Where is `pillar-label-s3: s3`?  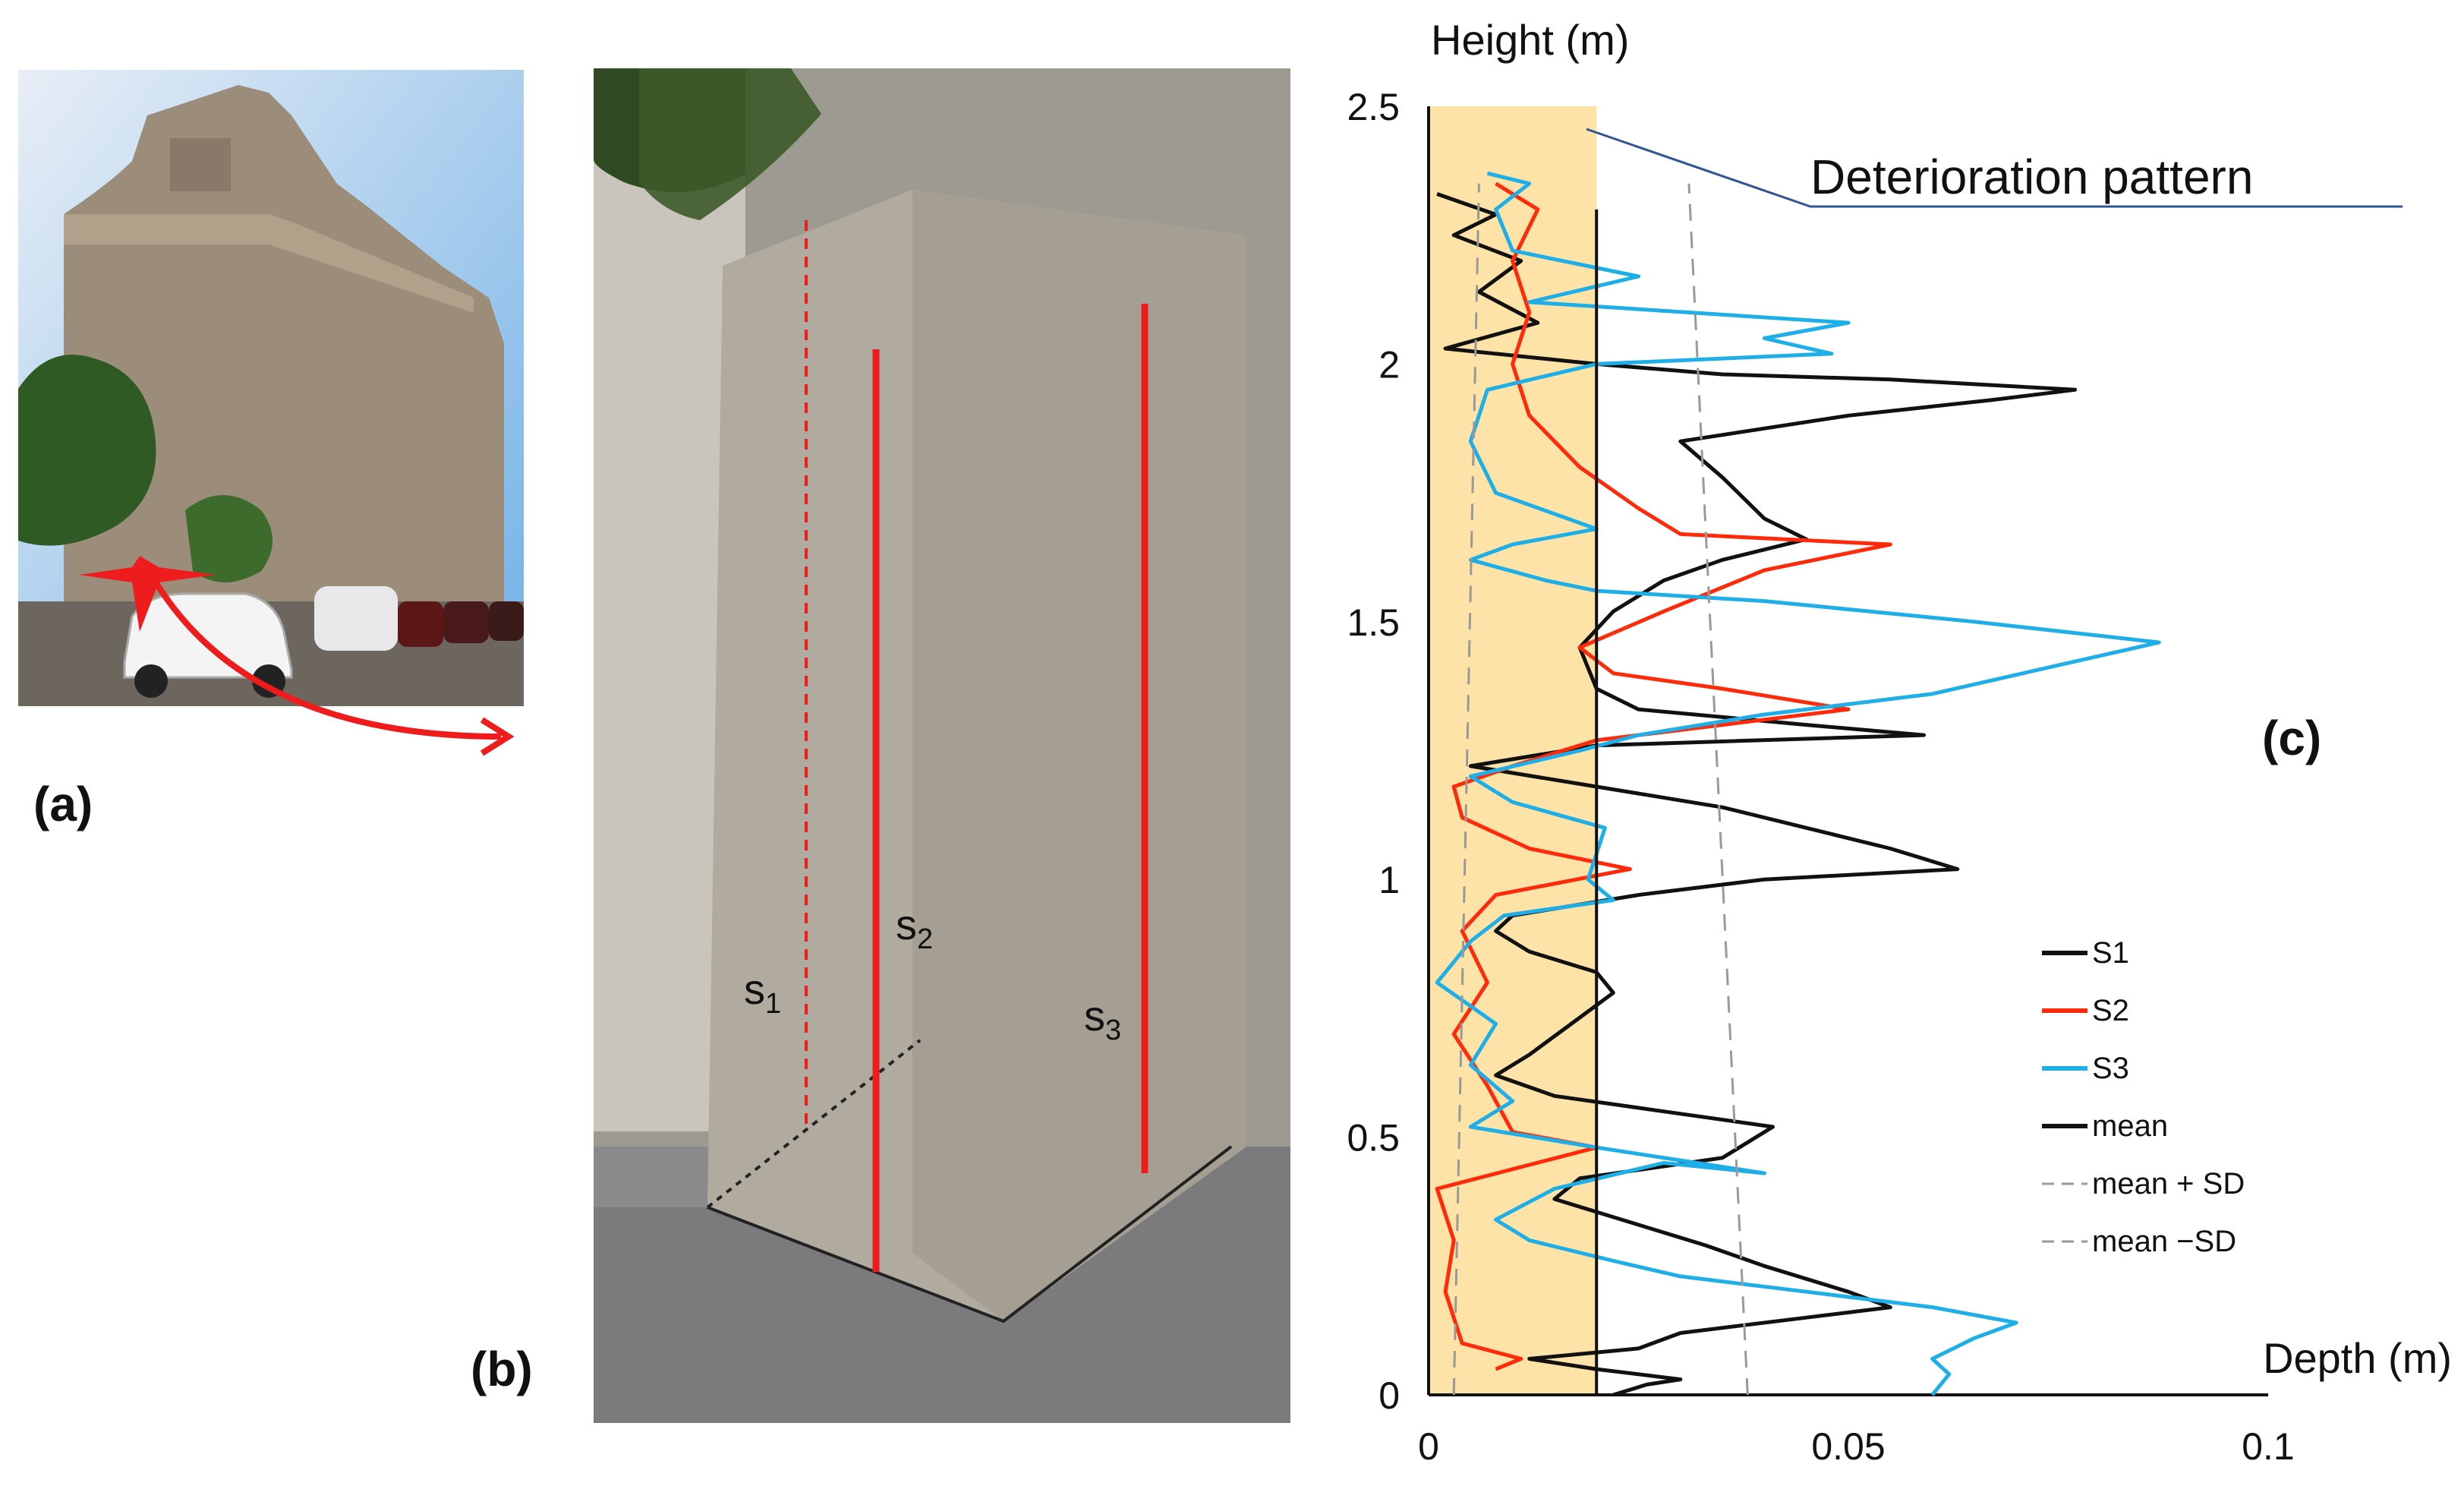
pillar-label-s3: s3 is located at coordinates (1103, 1019).